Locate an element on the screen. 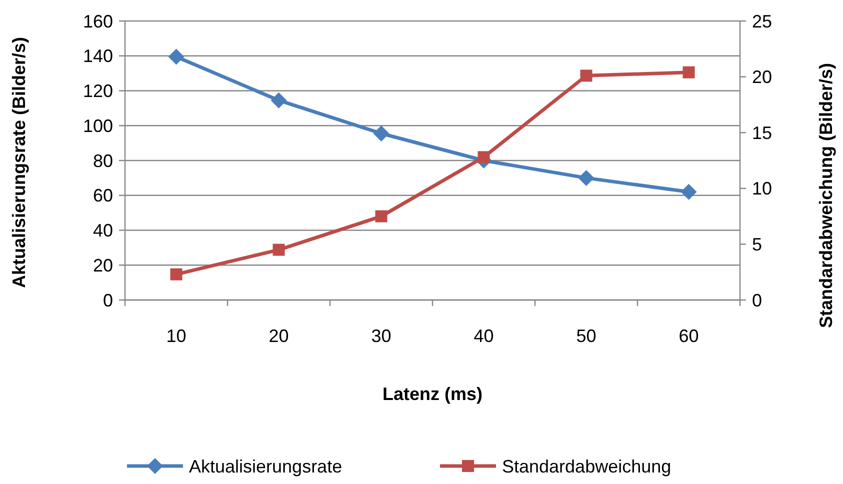 This screenshot has height=484, width=843. y-axis-title: Aktualisierungsrate (Bilder/s) is located at coordinates (19, 162).